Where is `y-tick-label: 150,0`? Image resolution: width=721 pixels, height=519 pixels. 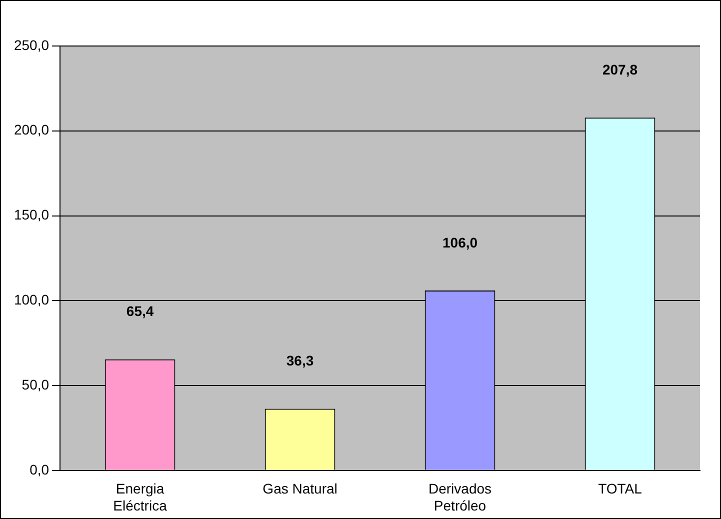 y-tick-label: 150,0 is located at coordinates (32, 214).